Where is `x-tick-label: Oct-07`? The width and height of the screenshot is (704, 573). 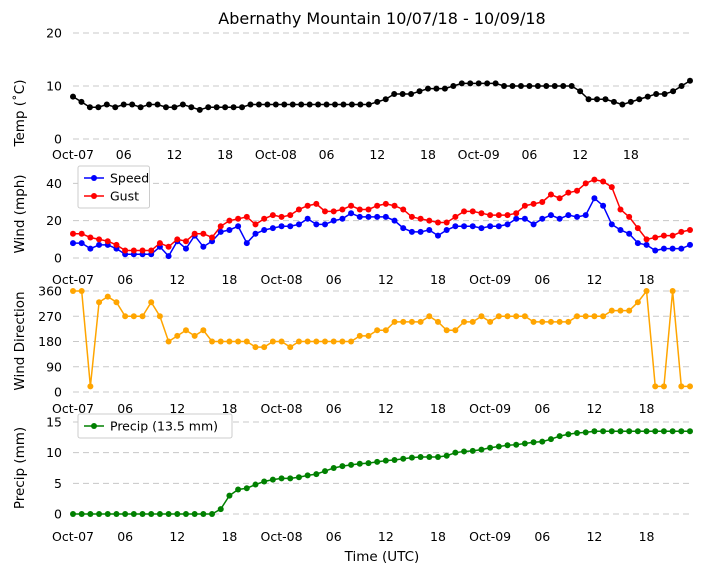 x-tick-label: Oct-07 is located at coordinates (73, 279).